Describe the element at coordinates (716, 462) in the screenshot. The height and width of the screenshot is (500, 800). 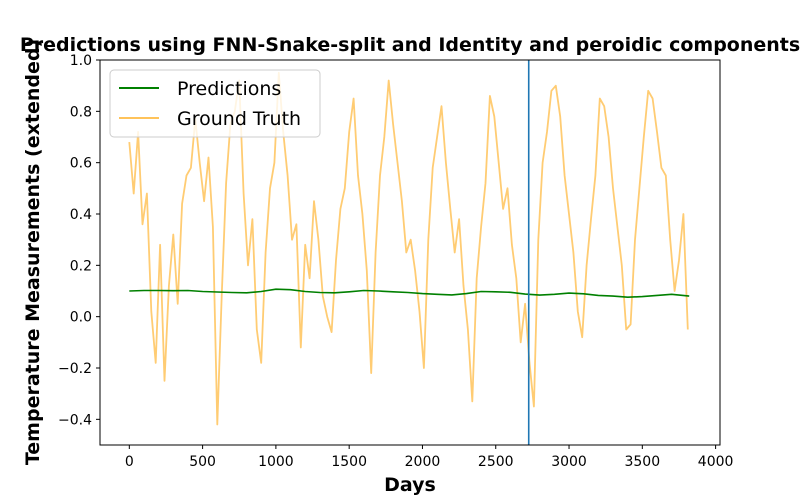
I see `x-tick-label: 4000` at that location.